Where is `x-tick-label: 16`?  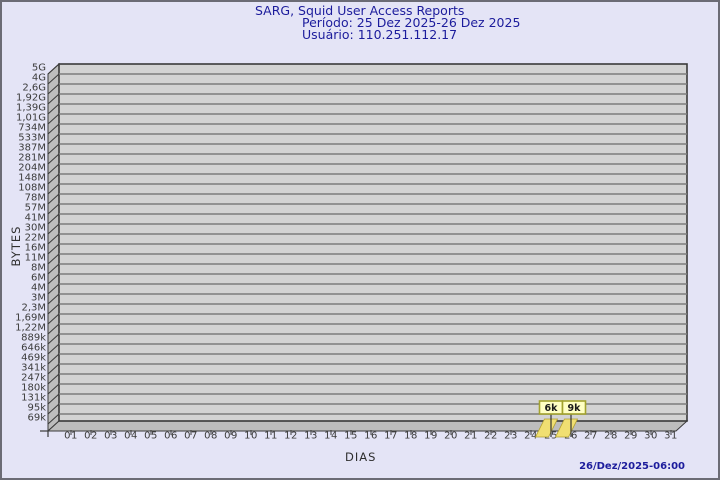
x-tick-label: 16 is located at coordinates (371, 436).